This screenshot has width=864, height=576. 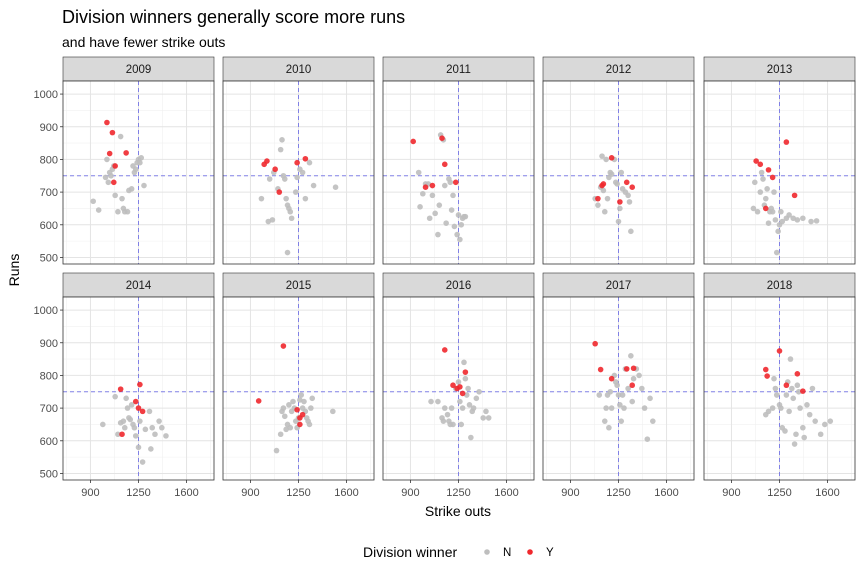 What do you see at coordinates (458, 385) in the screenshot?
I see `facet-panel-2016: 2016 900 1250 1600` at bounding box center [458, 385].